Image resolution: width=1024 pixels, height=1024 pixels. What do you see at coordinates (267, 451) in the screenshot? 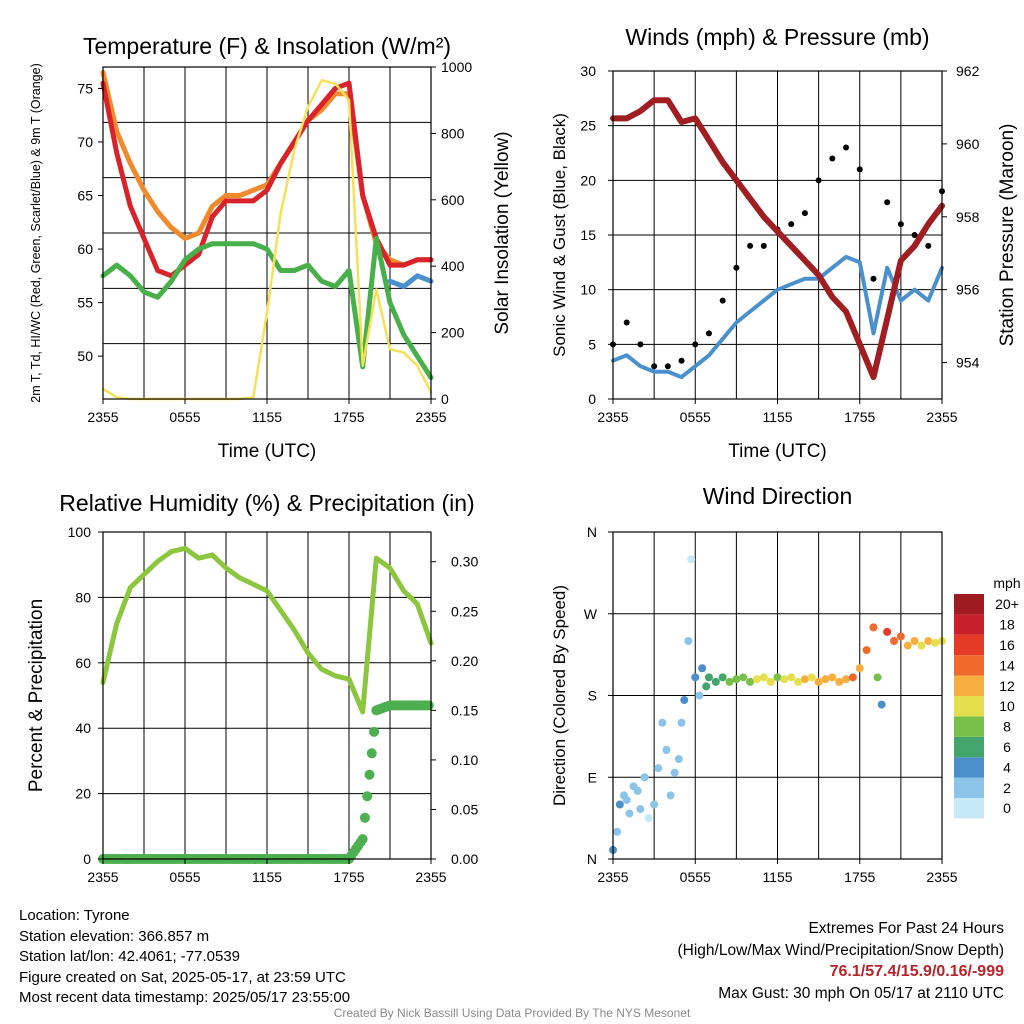
I see `temperature-xlabel: Time (UTC)` at bounding box center [267, 451].